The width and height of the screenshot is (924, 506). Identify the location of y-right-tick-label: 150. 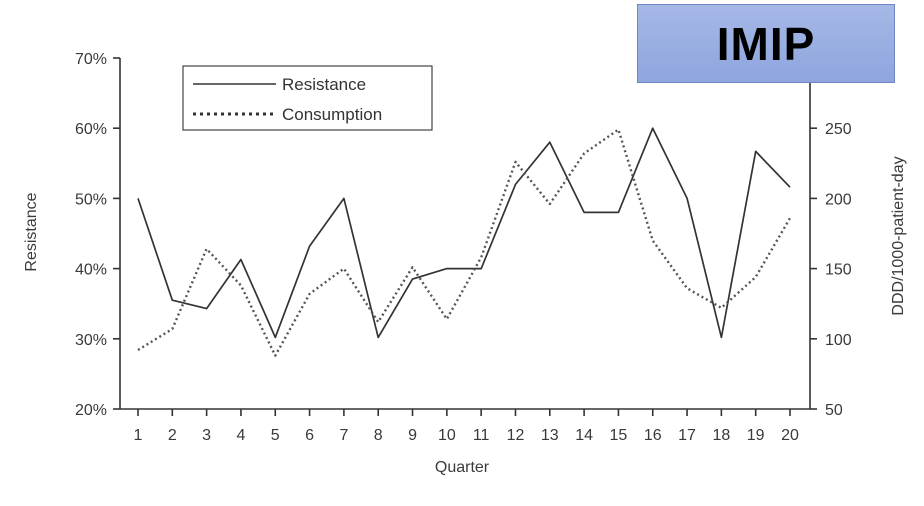
(838, 270).